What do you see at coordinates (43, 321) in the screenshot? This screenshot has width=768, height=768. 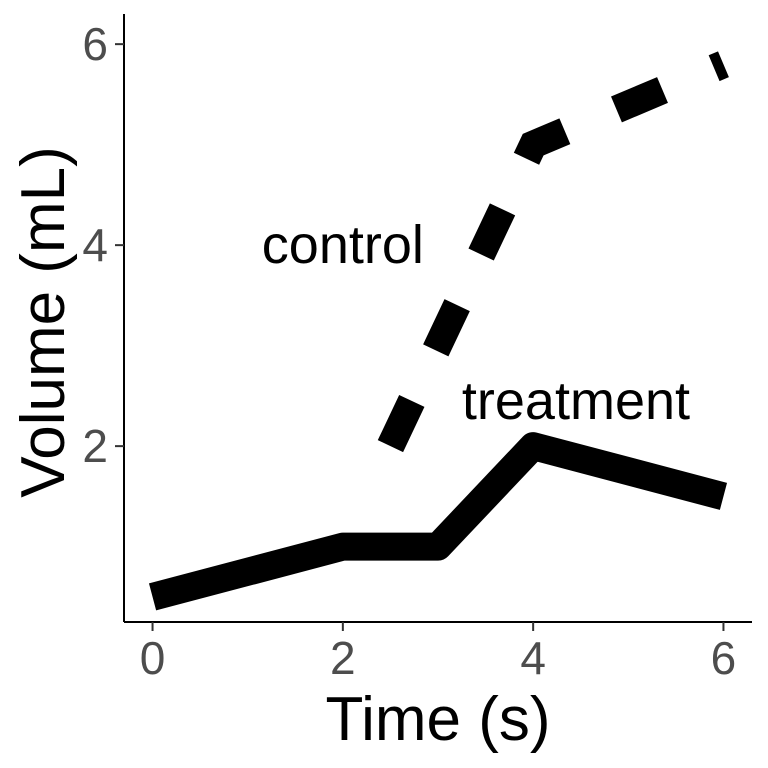 I see `y-axis-title: Volume (mL)` at bounding box center [43, 321].